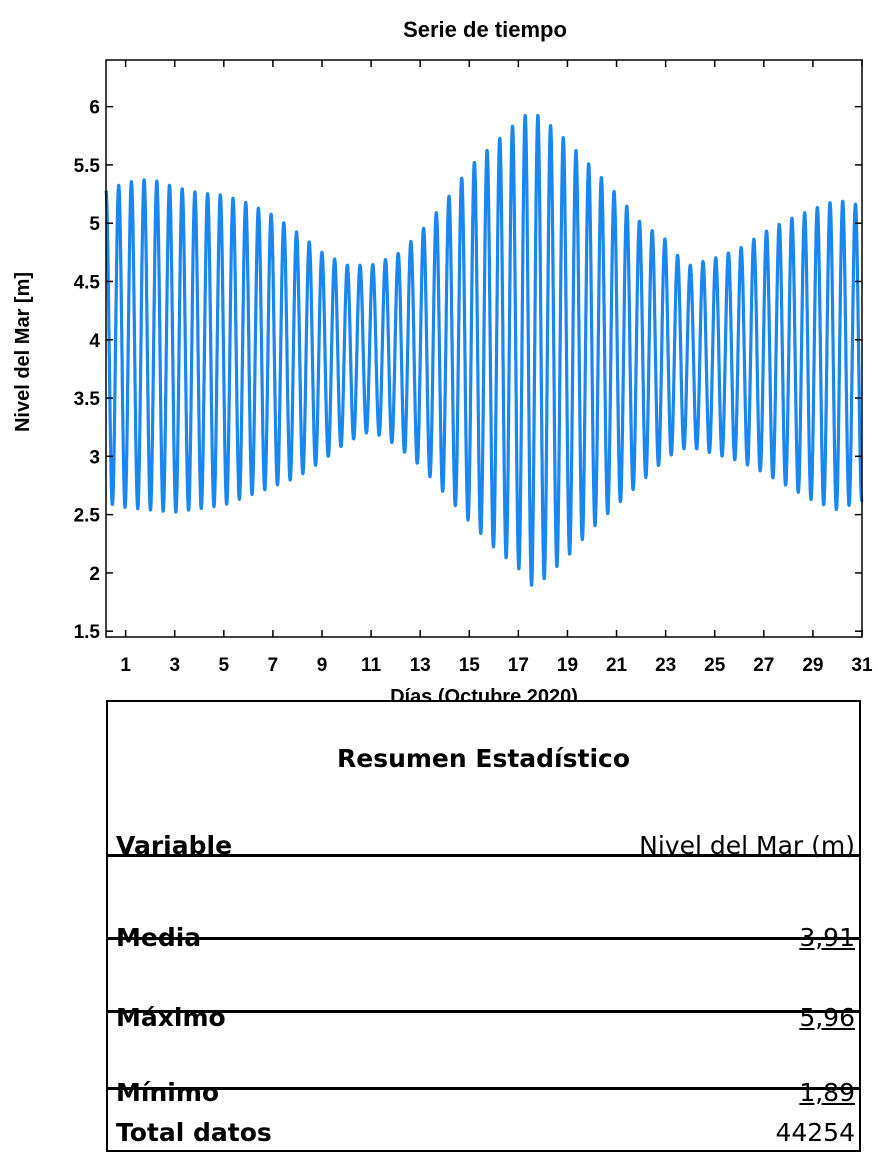 This screenshot has width=878, height=1160. I want to click on y-tick-label: 2, so click(94, 574).